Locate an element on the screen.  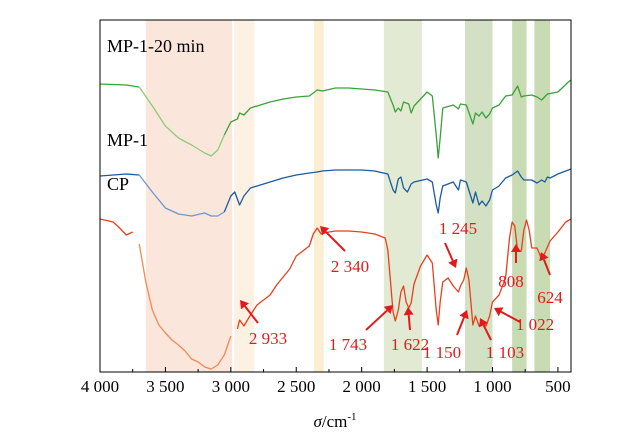
series-line-cp-start is located at coordinates (116, 227).